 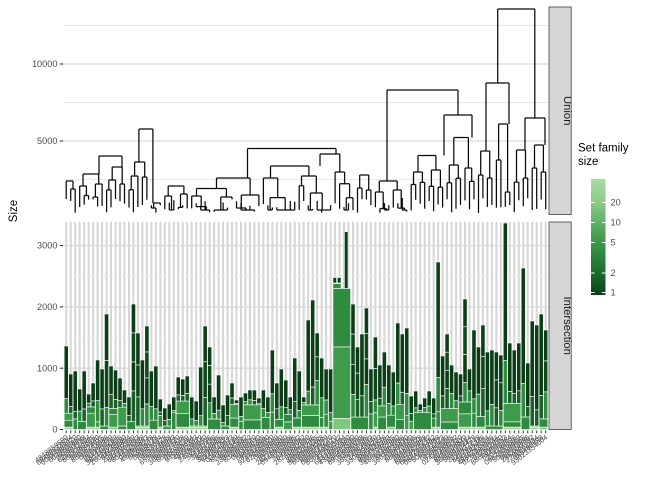 What do you see at coordinates (47, 307) in the screenshot?
I see `svg-text: 2000` at bounding box center [47, 307].